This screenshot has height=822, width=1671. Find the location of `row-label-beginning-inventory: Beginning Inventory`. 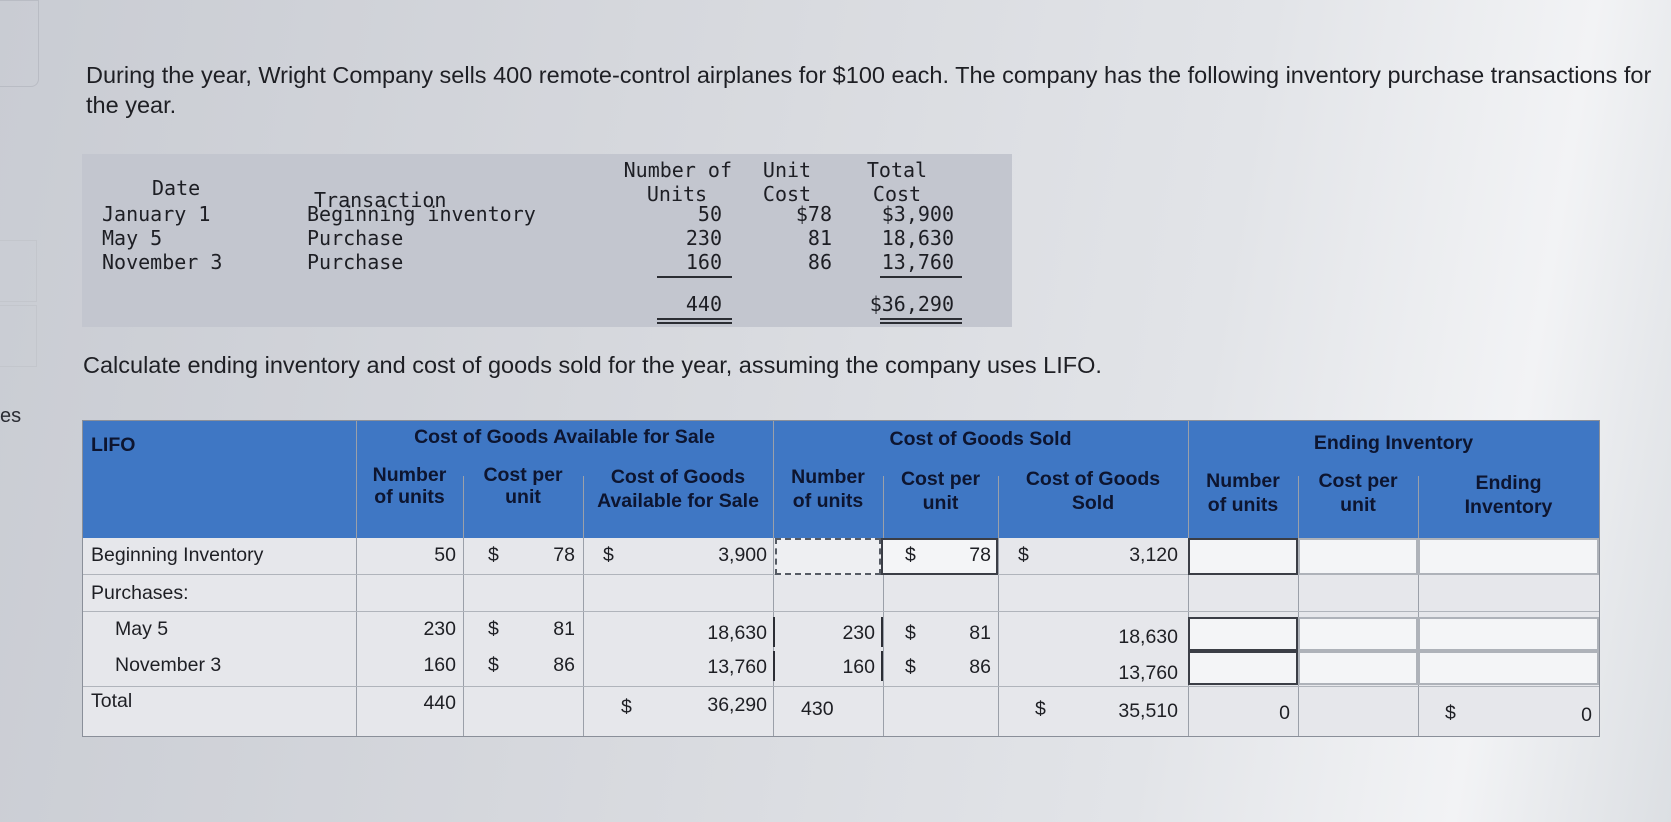

row-label-beginning-inventory: Beginning Inventory is located at coordinates (177, 555).